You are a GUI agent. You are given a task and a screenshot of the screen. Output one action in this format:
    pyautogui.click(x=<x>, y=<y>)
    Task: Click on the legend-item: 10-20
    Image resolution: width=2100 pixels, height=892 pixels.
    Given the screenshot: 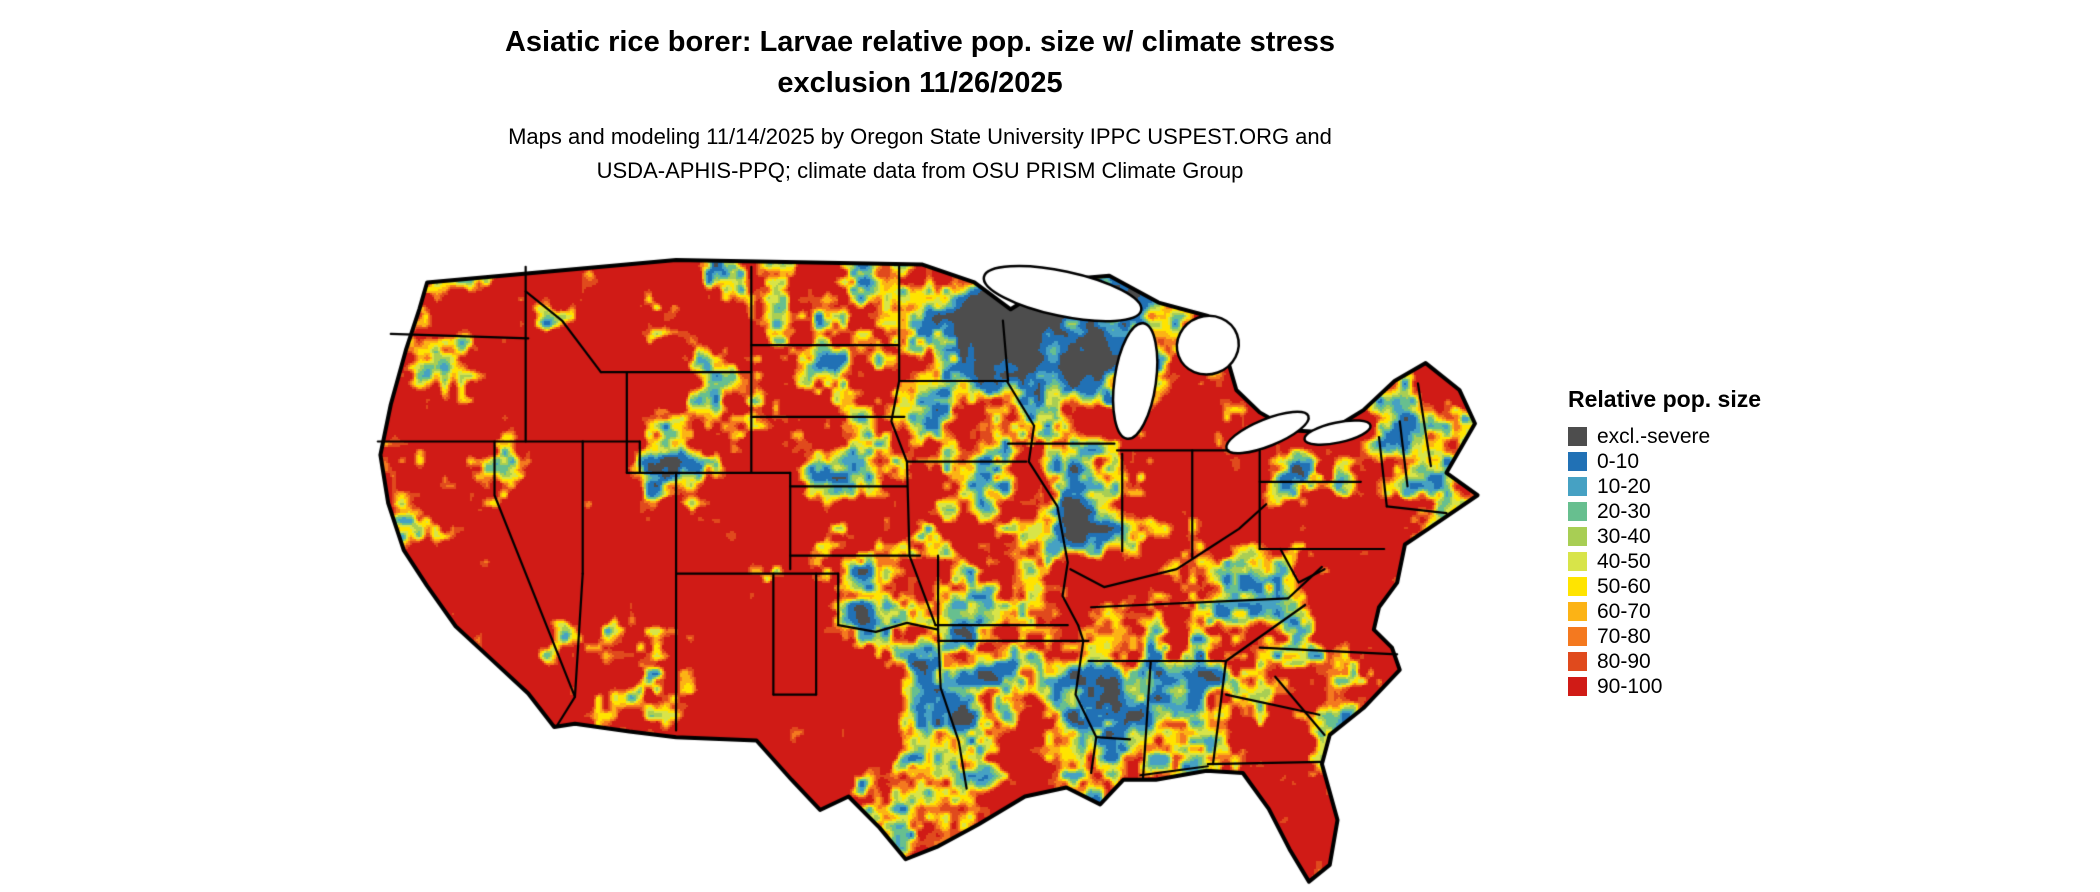 What is the action you would take?
    pyautogui.click(x=1664, y=486)
    